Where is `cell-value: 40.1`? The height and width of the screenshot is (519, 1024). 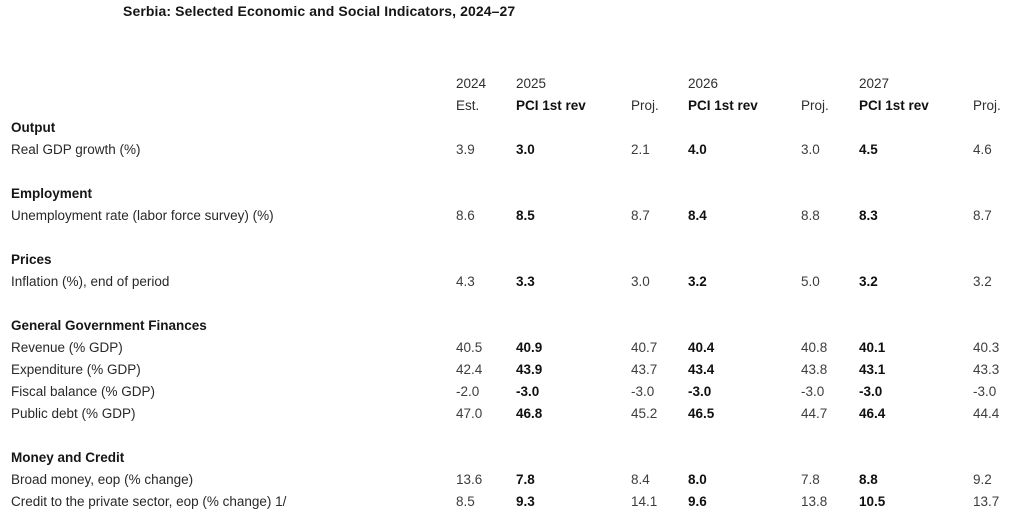
cell-value: 40.1 is located at coordinates (872, 347).